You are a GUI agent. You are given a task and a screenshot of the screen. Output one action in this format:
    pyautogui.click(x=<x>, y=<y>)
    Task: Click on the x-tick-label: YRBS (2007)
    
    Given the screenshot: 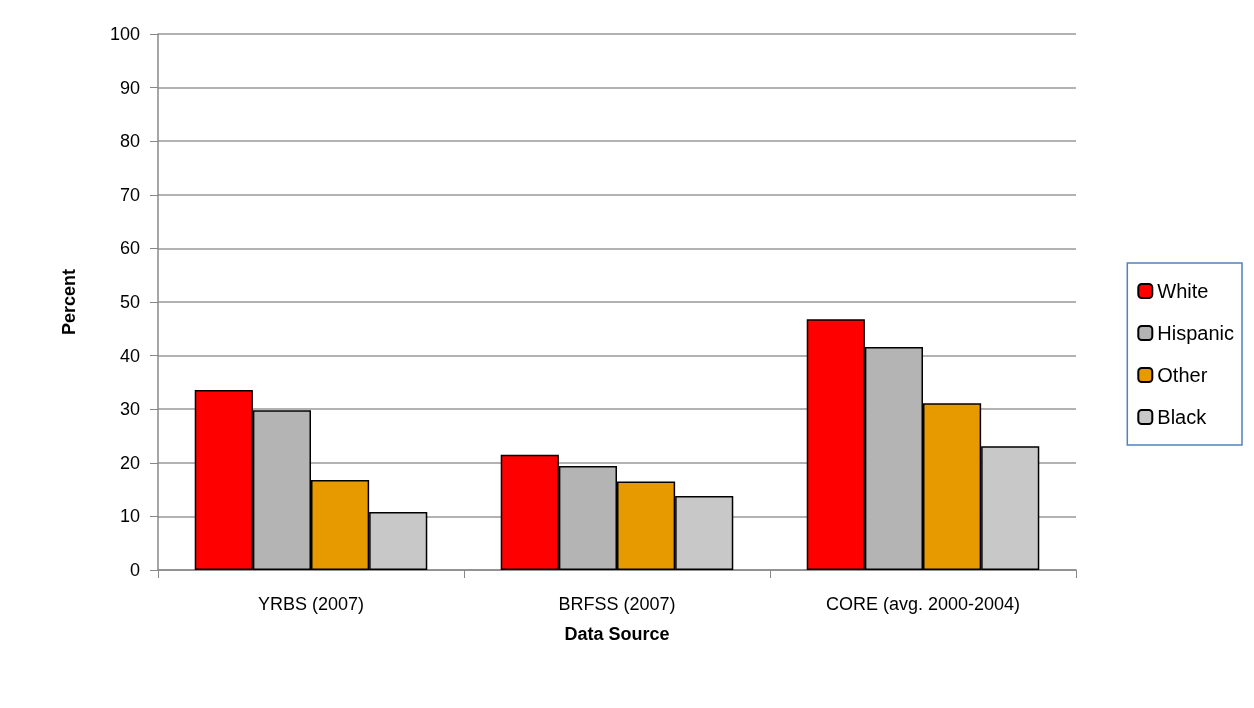 What is the action you would take?
    pyautogui.click(x=311, y=604)
    